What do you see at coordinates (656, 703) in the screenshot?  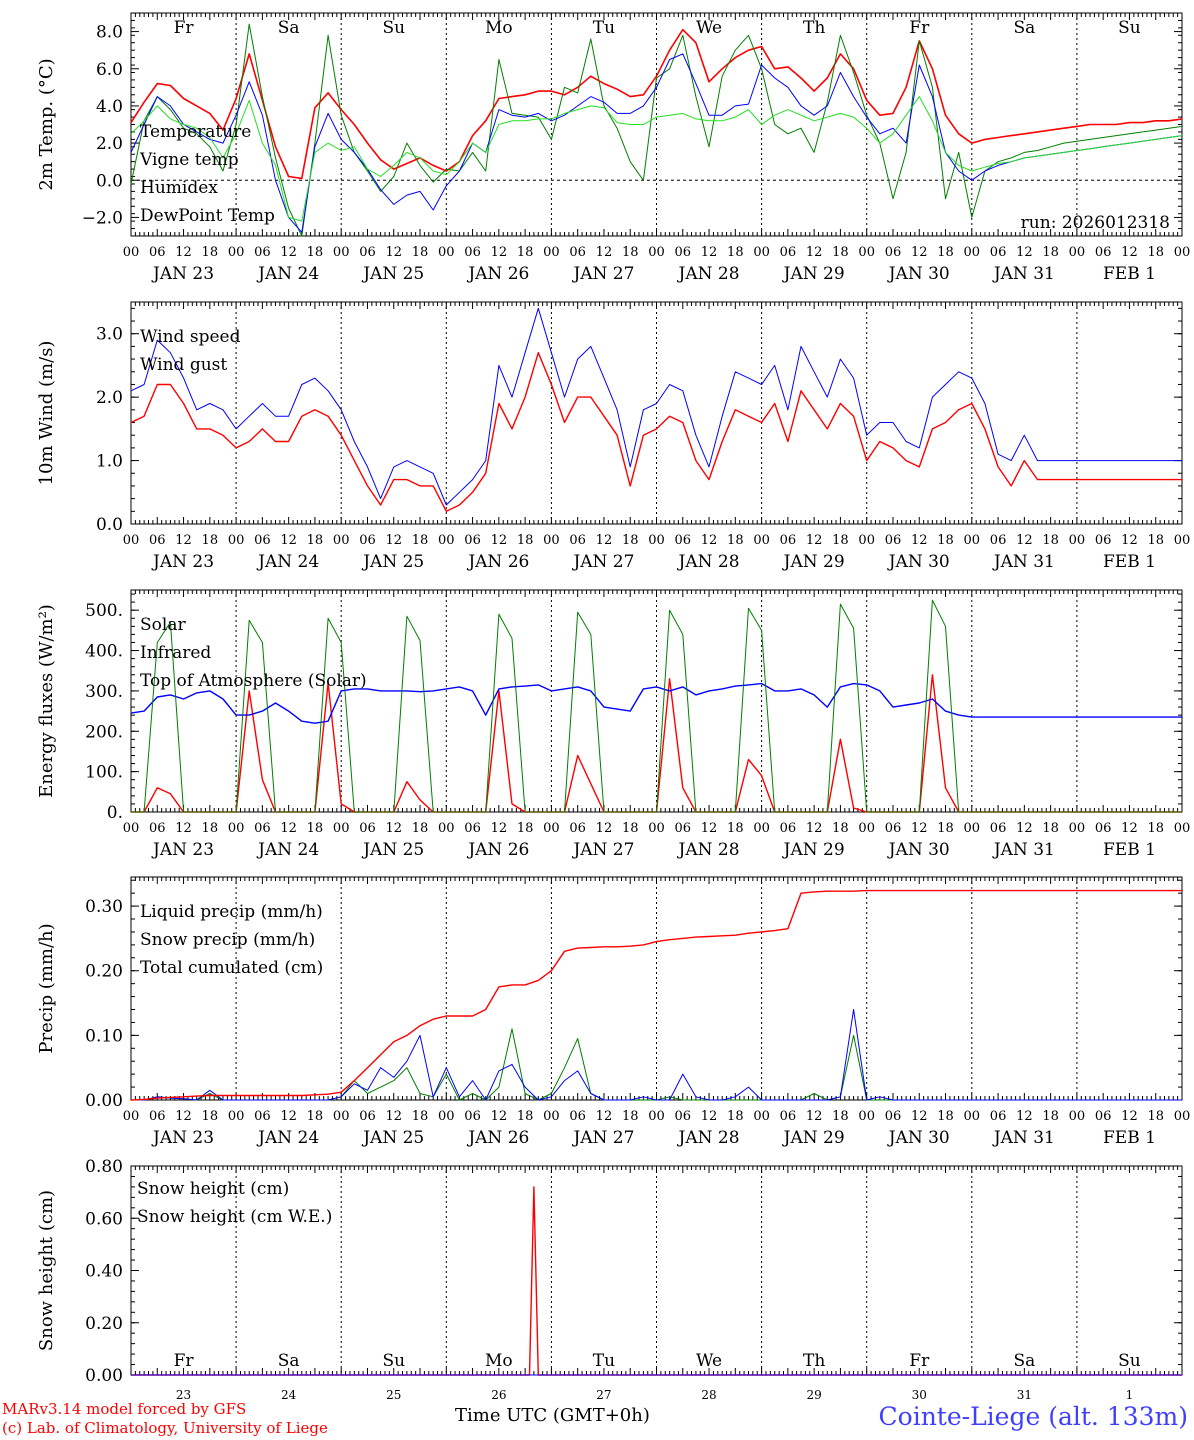 I see `series-line-infrared` at bounding box center [656, 703].